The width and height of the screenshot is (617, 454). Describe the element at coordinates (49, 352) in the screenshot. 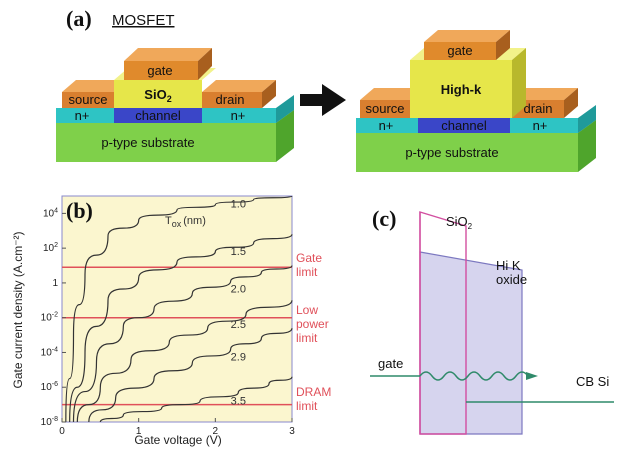

I see `y-tick-label: 10⁻⁴` at that location.